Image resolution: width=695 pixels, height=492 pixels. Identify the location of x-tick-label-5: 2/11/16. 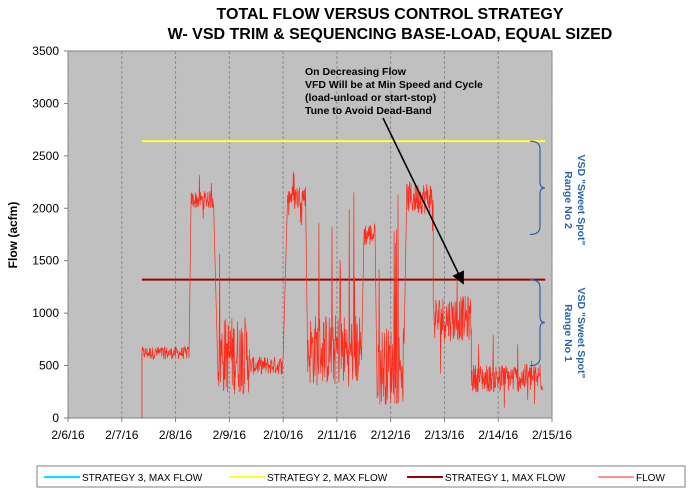
(336, 435).